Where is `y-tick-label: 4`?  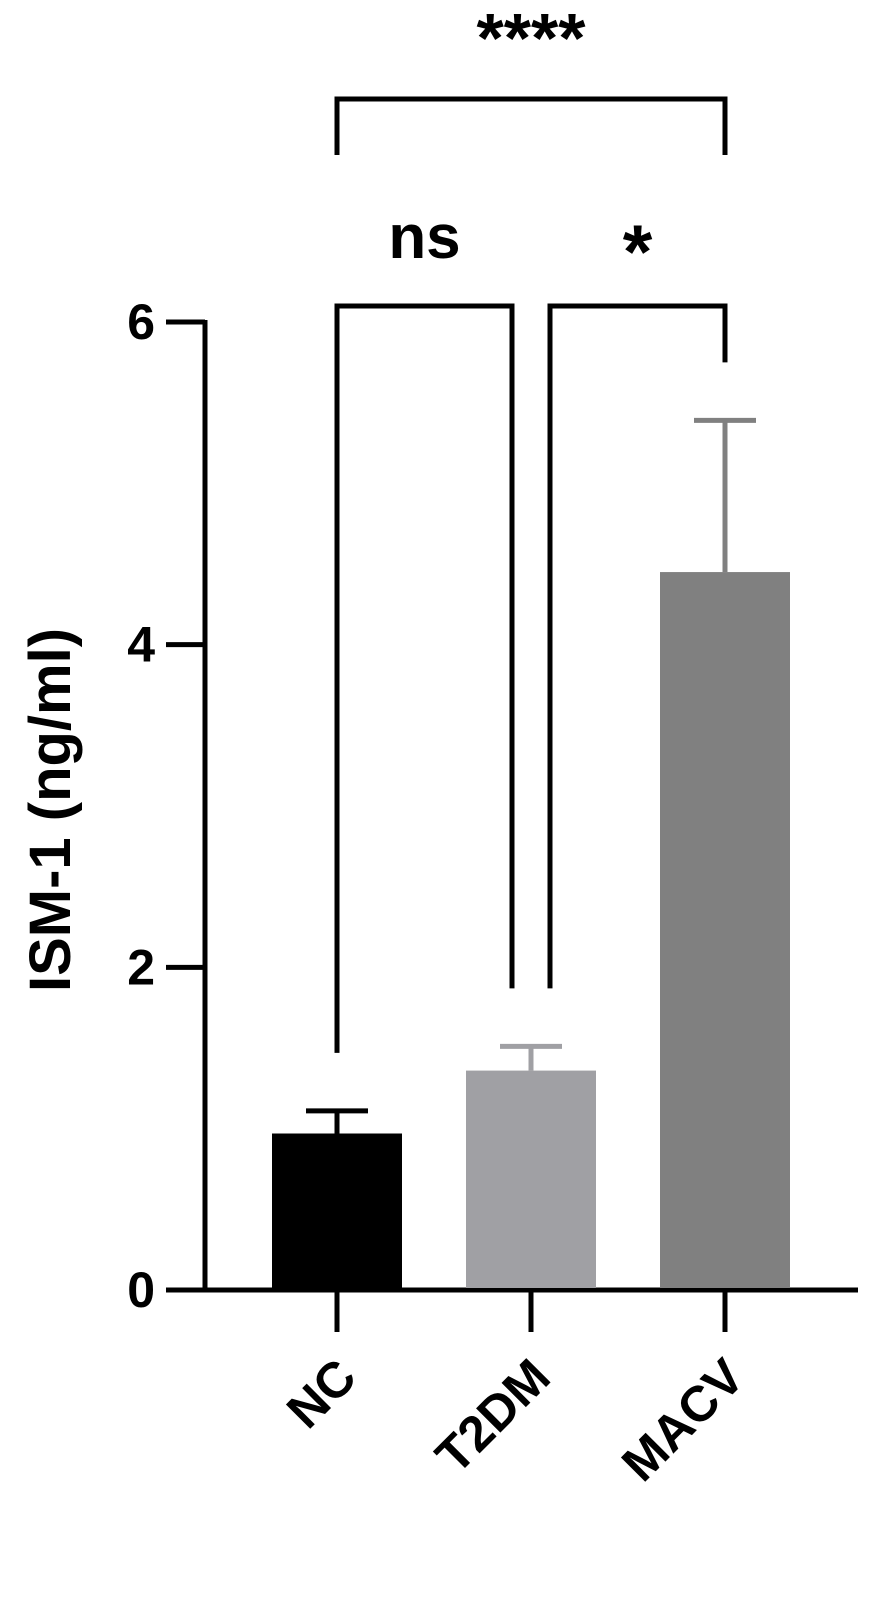 y-tick-label: 4 is located at coordinates (141, 645).